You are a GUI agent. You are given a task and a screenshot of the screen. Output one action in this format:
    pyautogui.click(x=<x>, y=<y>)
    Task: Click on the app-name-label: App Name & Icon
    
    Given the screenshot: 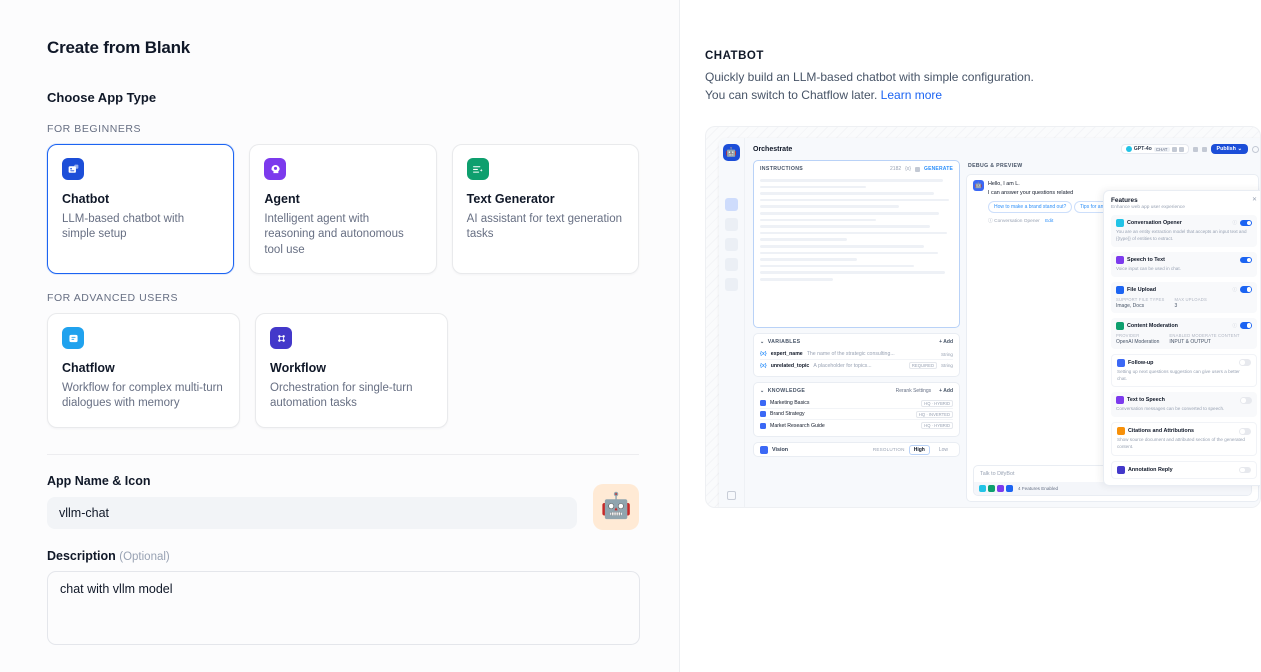 What is the action you would take?
    pyautogui.click(x=343, y=481)
    